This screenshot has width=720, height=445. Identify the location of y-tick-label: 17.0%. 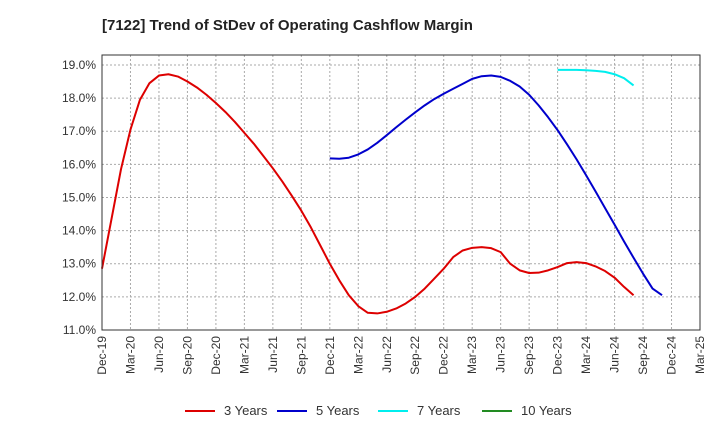
(79, 131).